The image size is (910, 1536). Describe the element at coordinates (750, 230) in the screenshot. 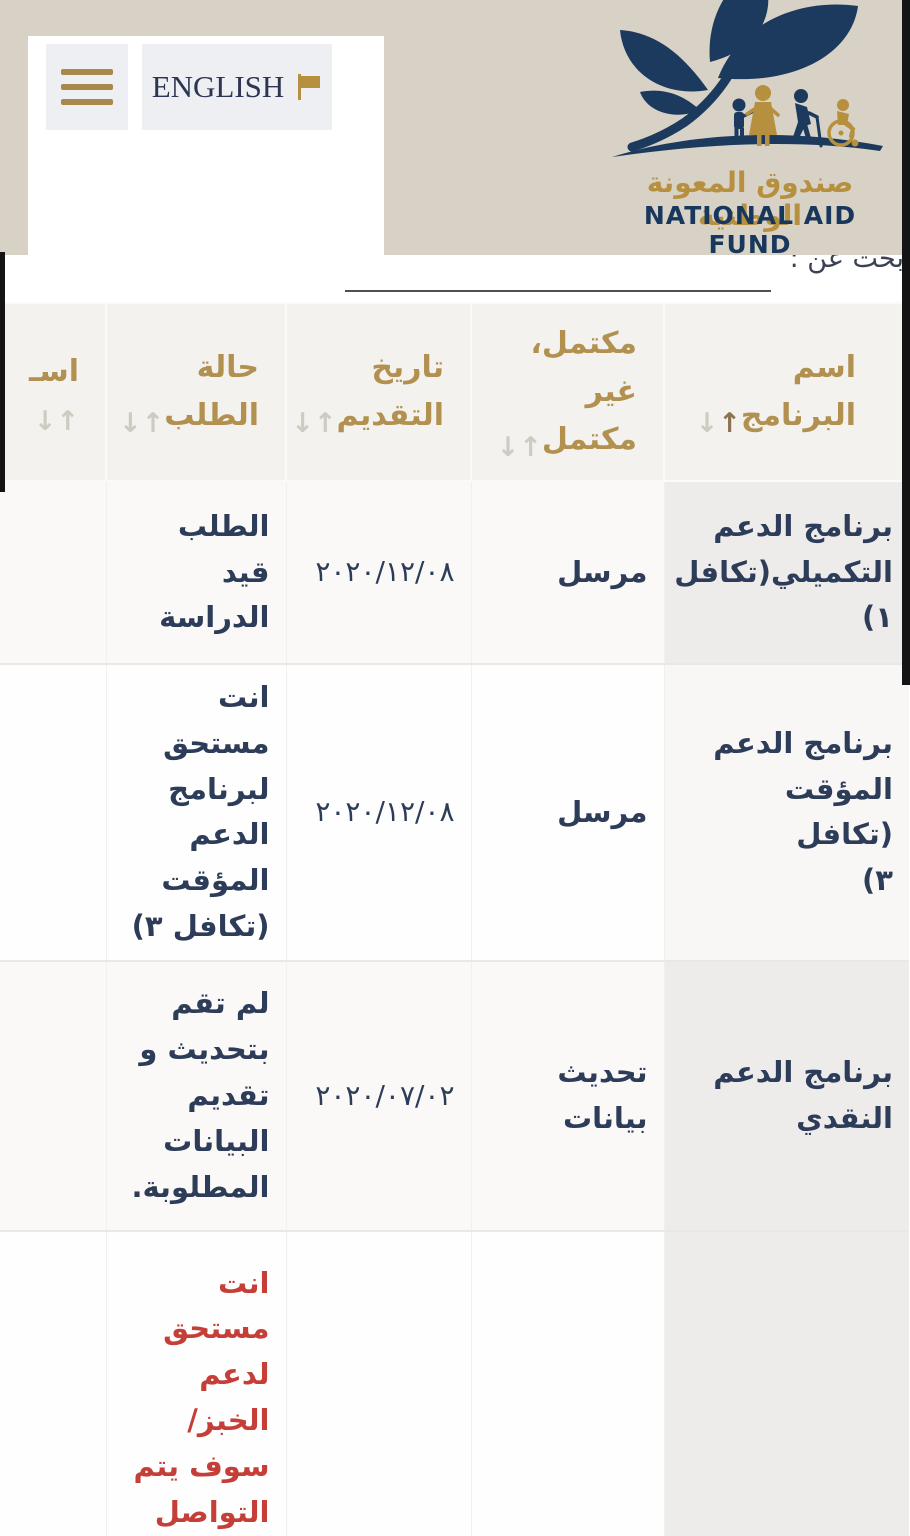

I see `logo-title-english: NATIONAL AID FUND` at that location.